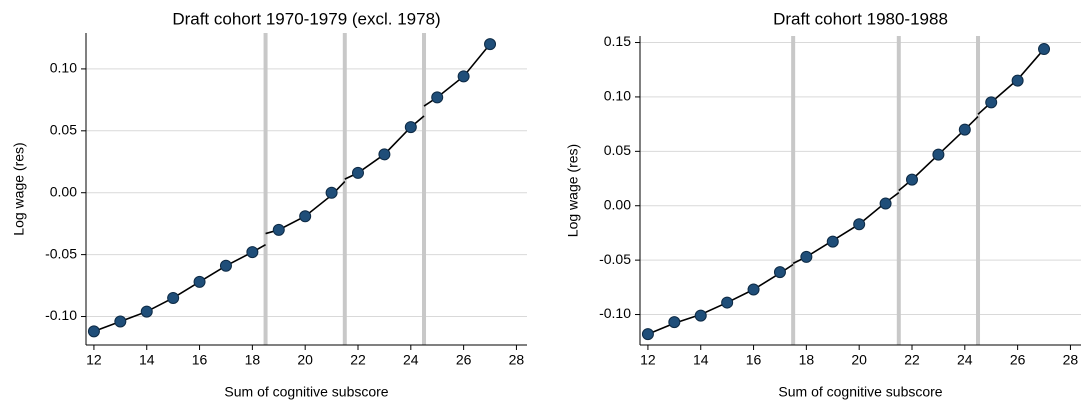 This screenshot has height=410, width=1083. I want to click on chart-title: Draft cohort 1980-1988, so click(860, 18).